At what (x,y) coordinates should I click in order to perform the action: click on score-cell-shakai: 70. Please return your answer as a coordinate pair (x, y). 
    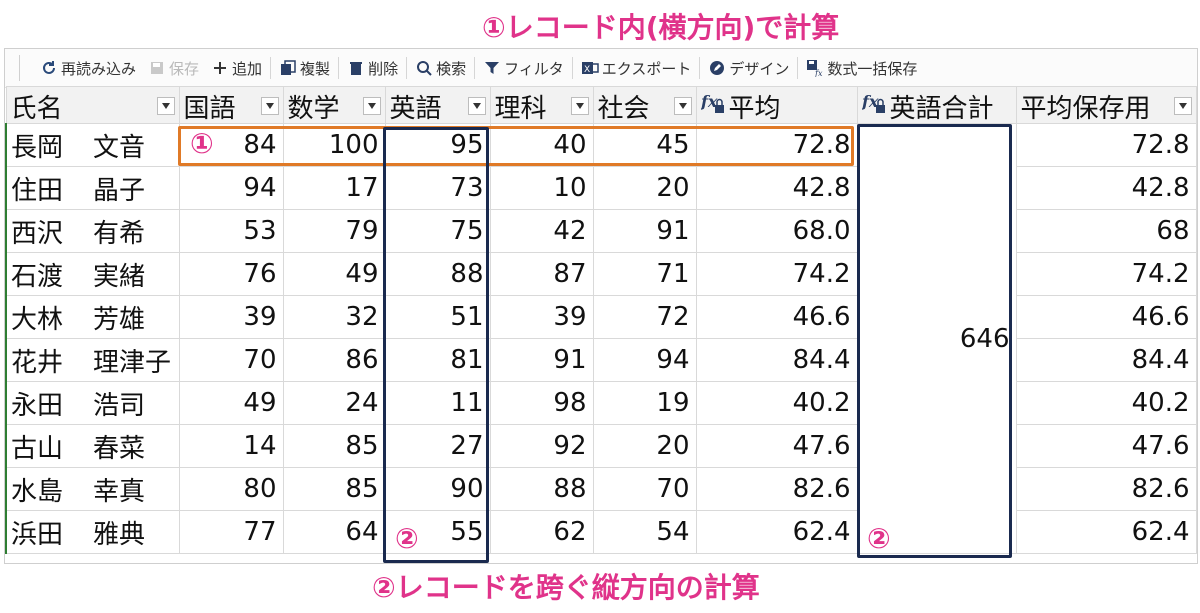
    Looking at the image, I should click on (644, 489).